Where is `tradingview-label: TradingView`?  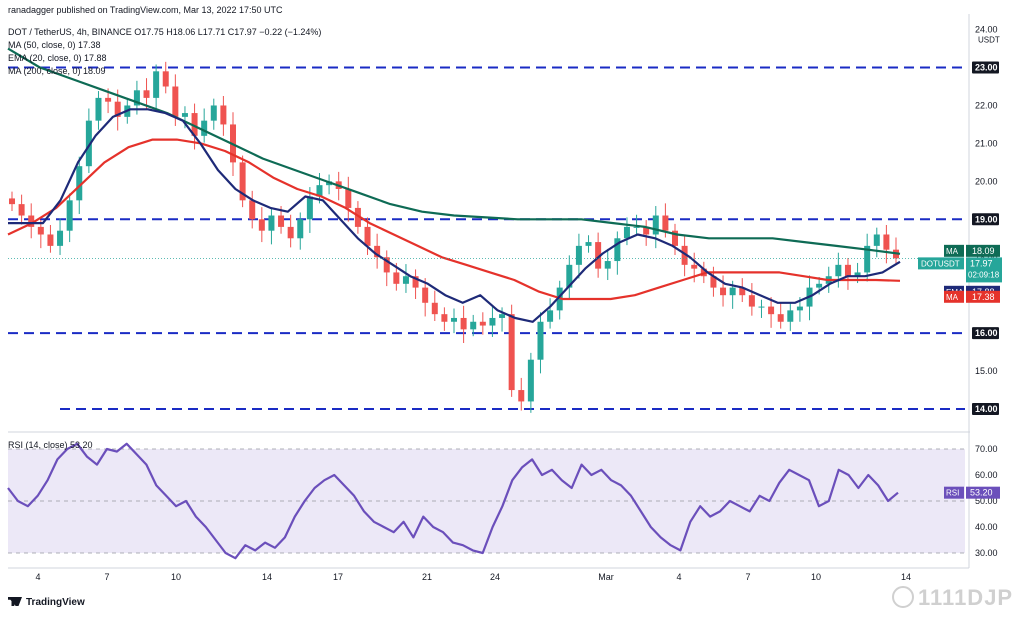
tradingview-label: TradingView is located at coordinates (55, 602).